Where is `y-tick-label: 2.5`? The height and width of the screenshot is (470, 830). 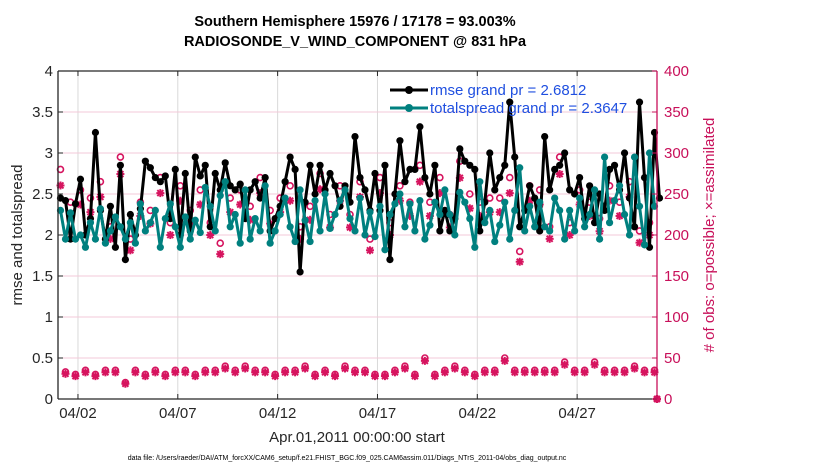
y-tick-label: 2.5 is located at coordinates (42, 194).